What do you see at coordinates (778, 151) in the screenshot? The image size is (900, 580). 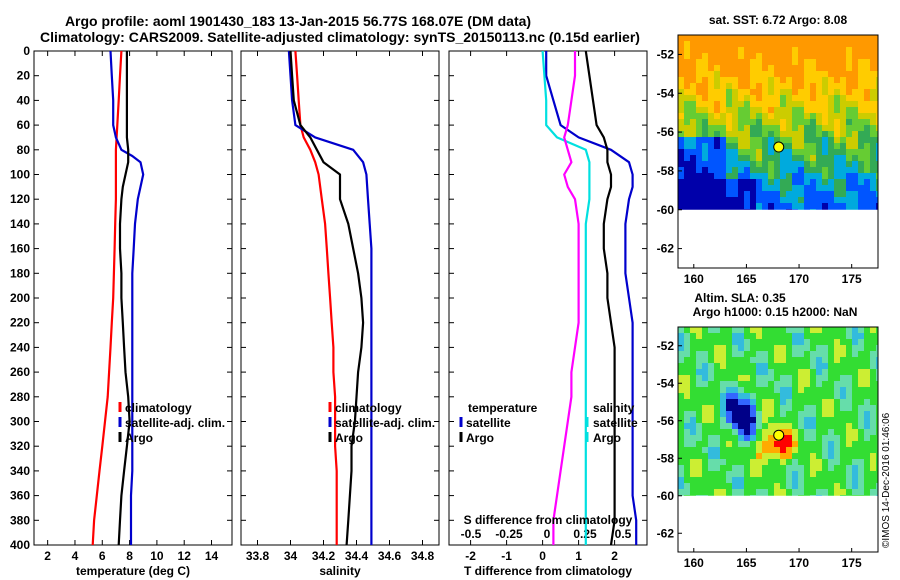 I see `sst-map-frame` at bounding box center [778, 151].